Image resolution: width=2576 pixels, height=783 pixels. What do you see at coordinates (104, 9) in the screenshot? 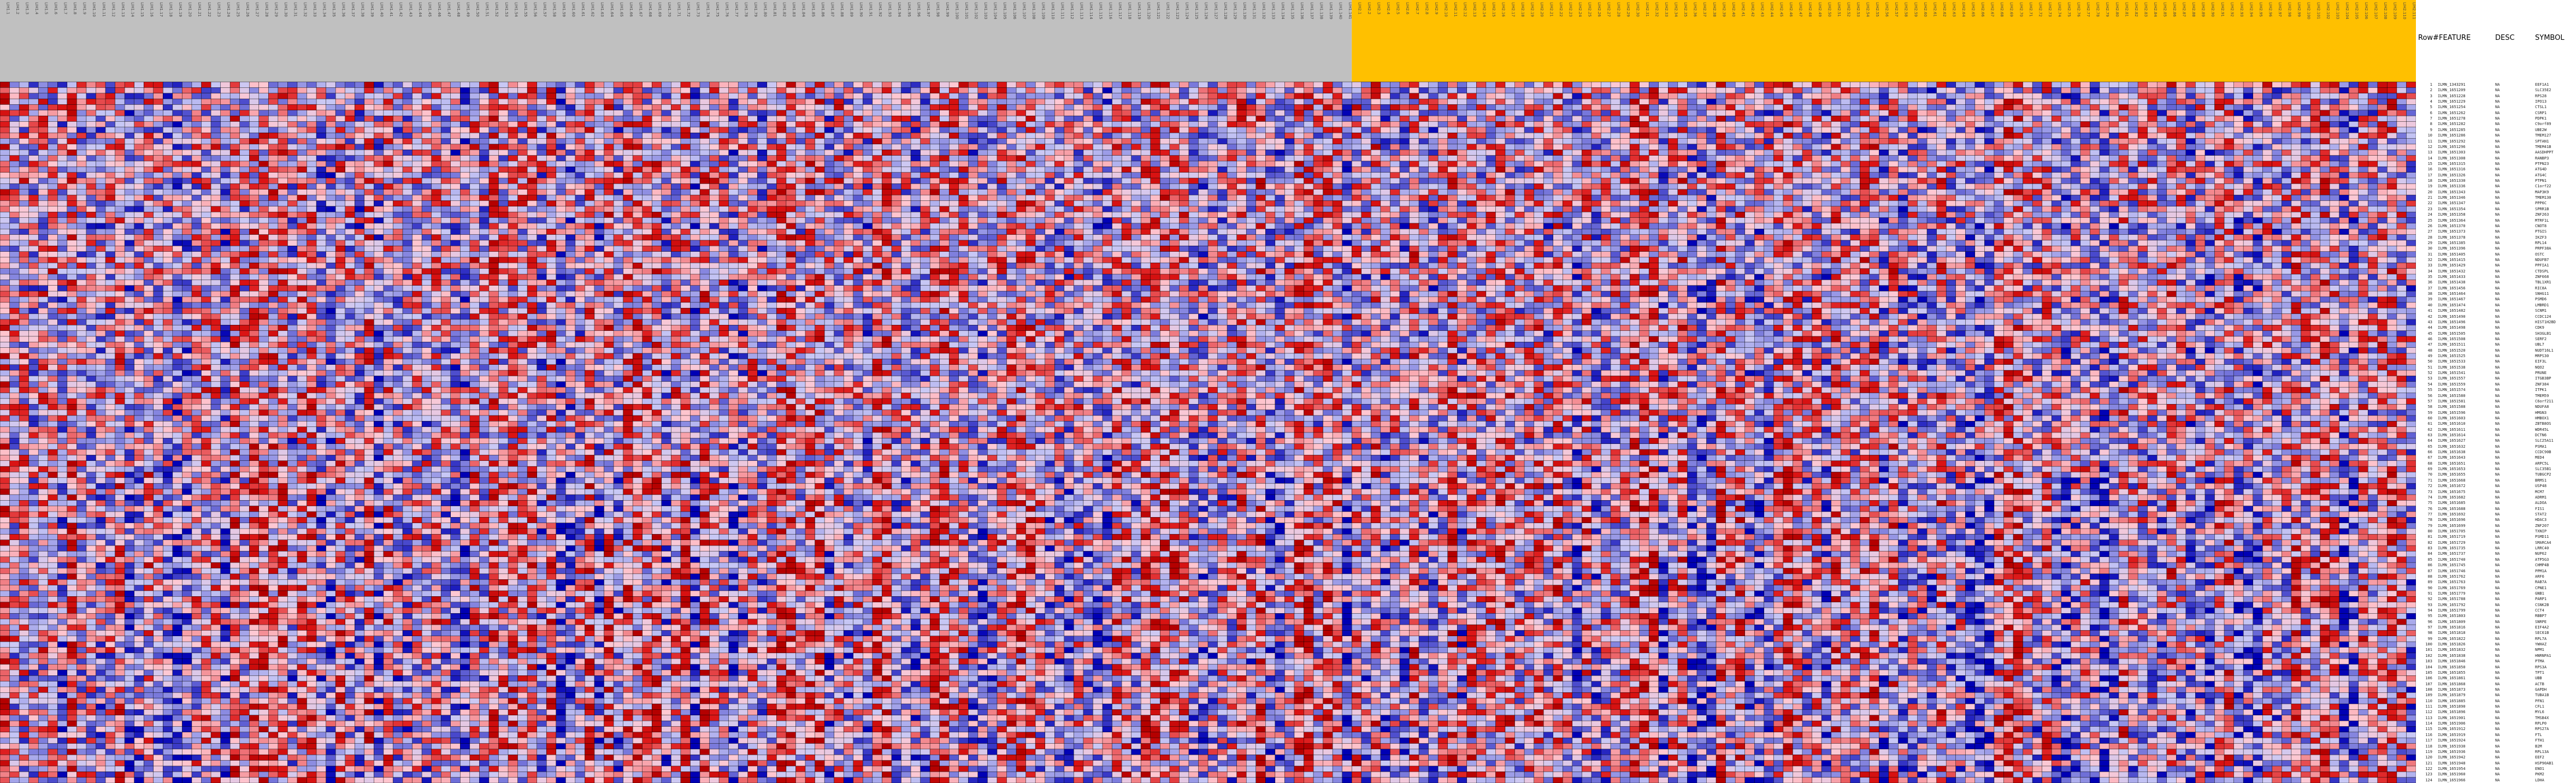
I see `column-label: LIH1.11` at bounding box center [104, 9].